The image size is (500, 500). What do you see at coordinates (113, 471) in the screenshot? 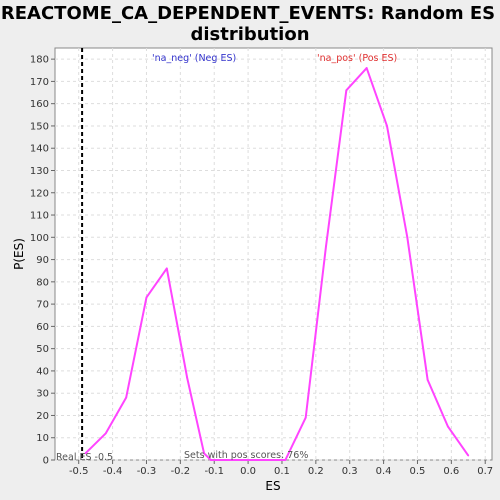
I see `x-tick-label: -0.4` at bounding box center [113, 471].